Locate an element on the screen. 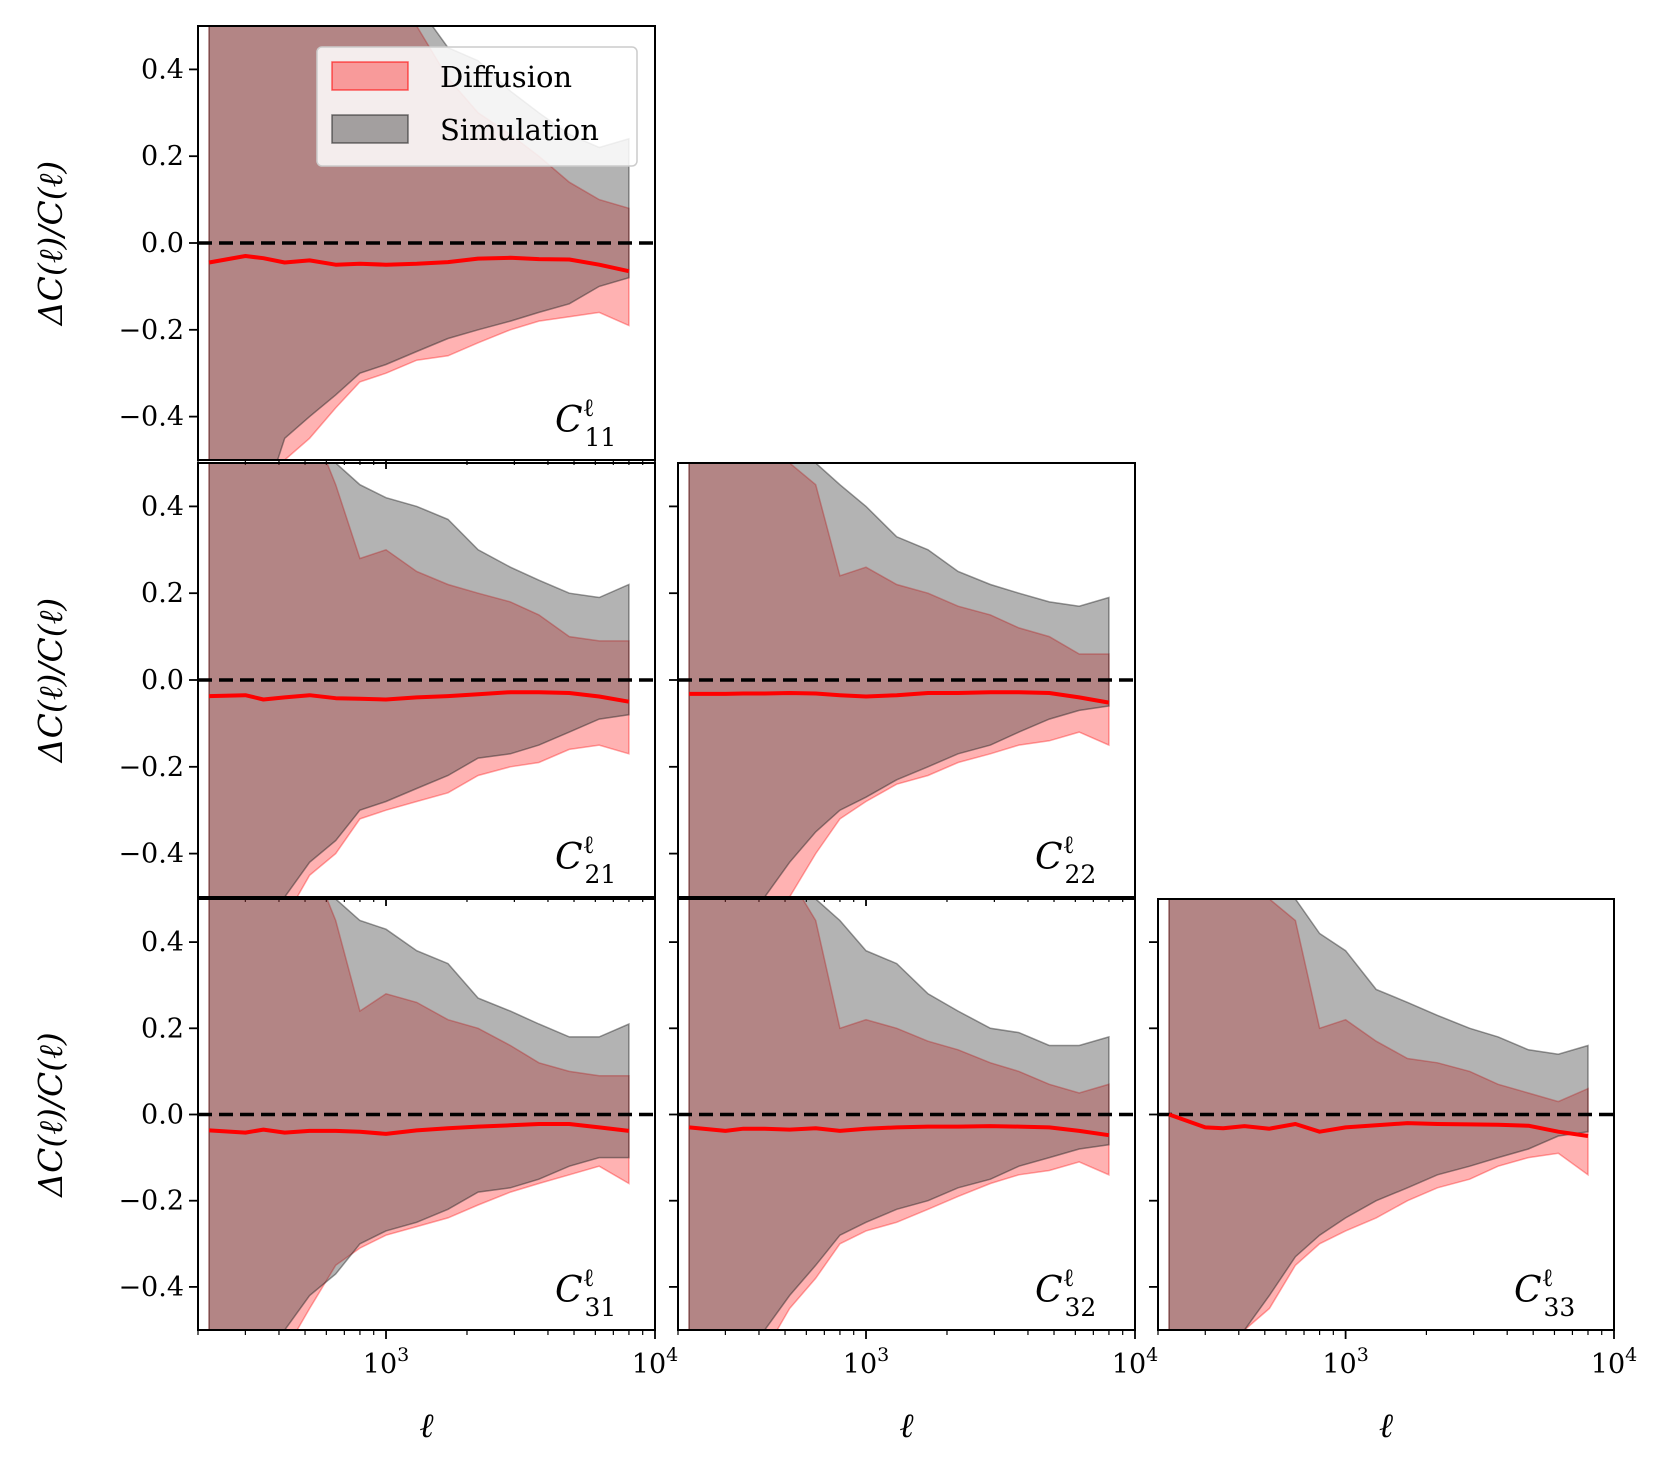 The image size is (1661, 1473). legend-swatch-diffusion is located at coordinates (370, 76).